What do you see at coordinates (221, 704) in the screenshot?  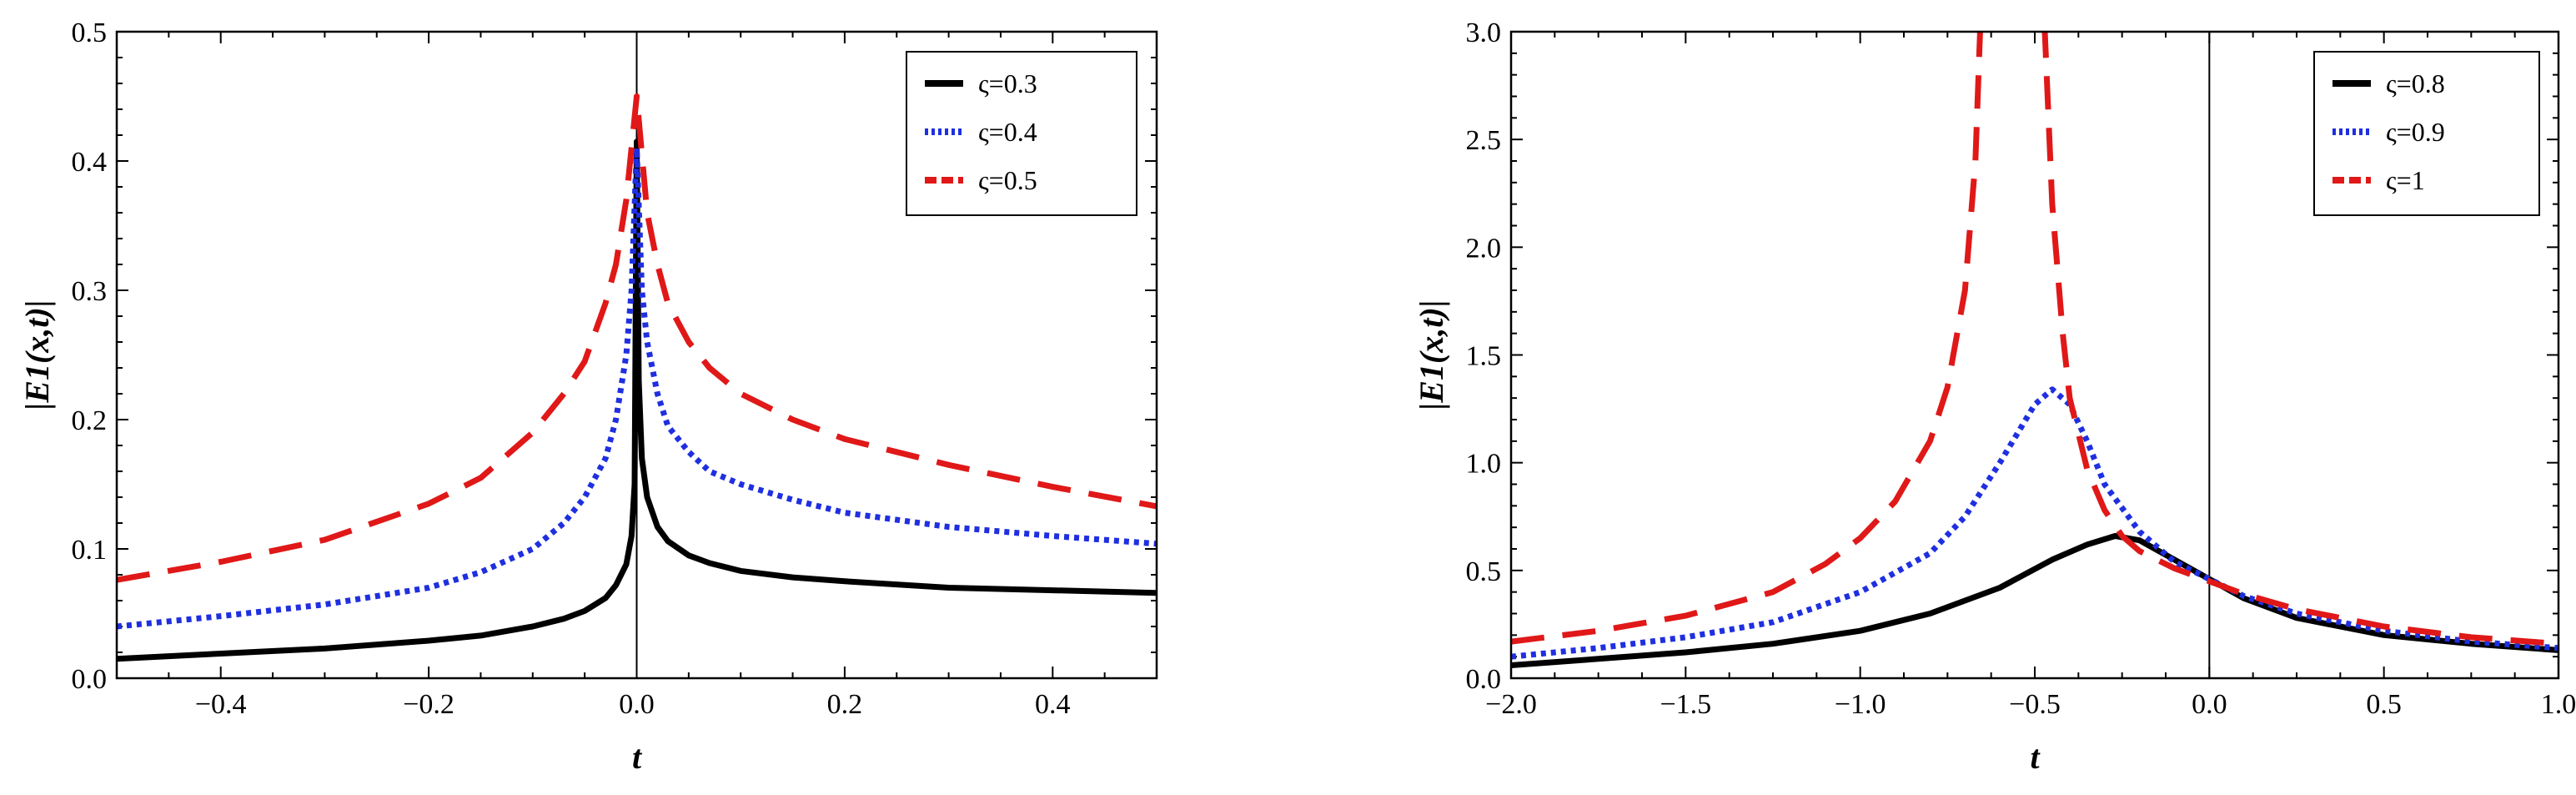 I see `x-tick-label: −0.4` at bounding box center [221, 704].